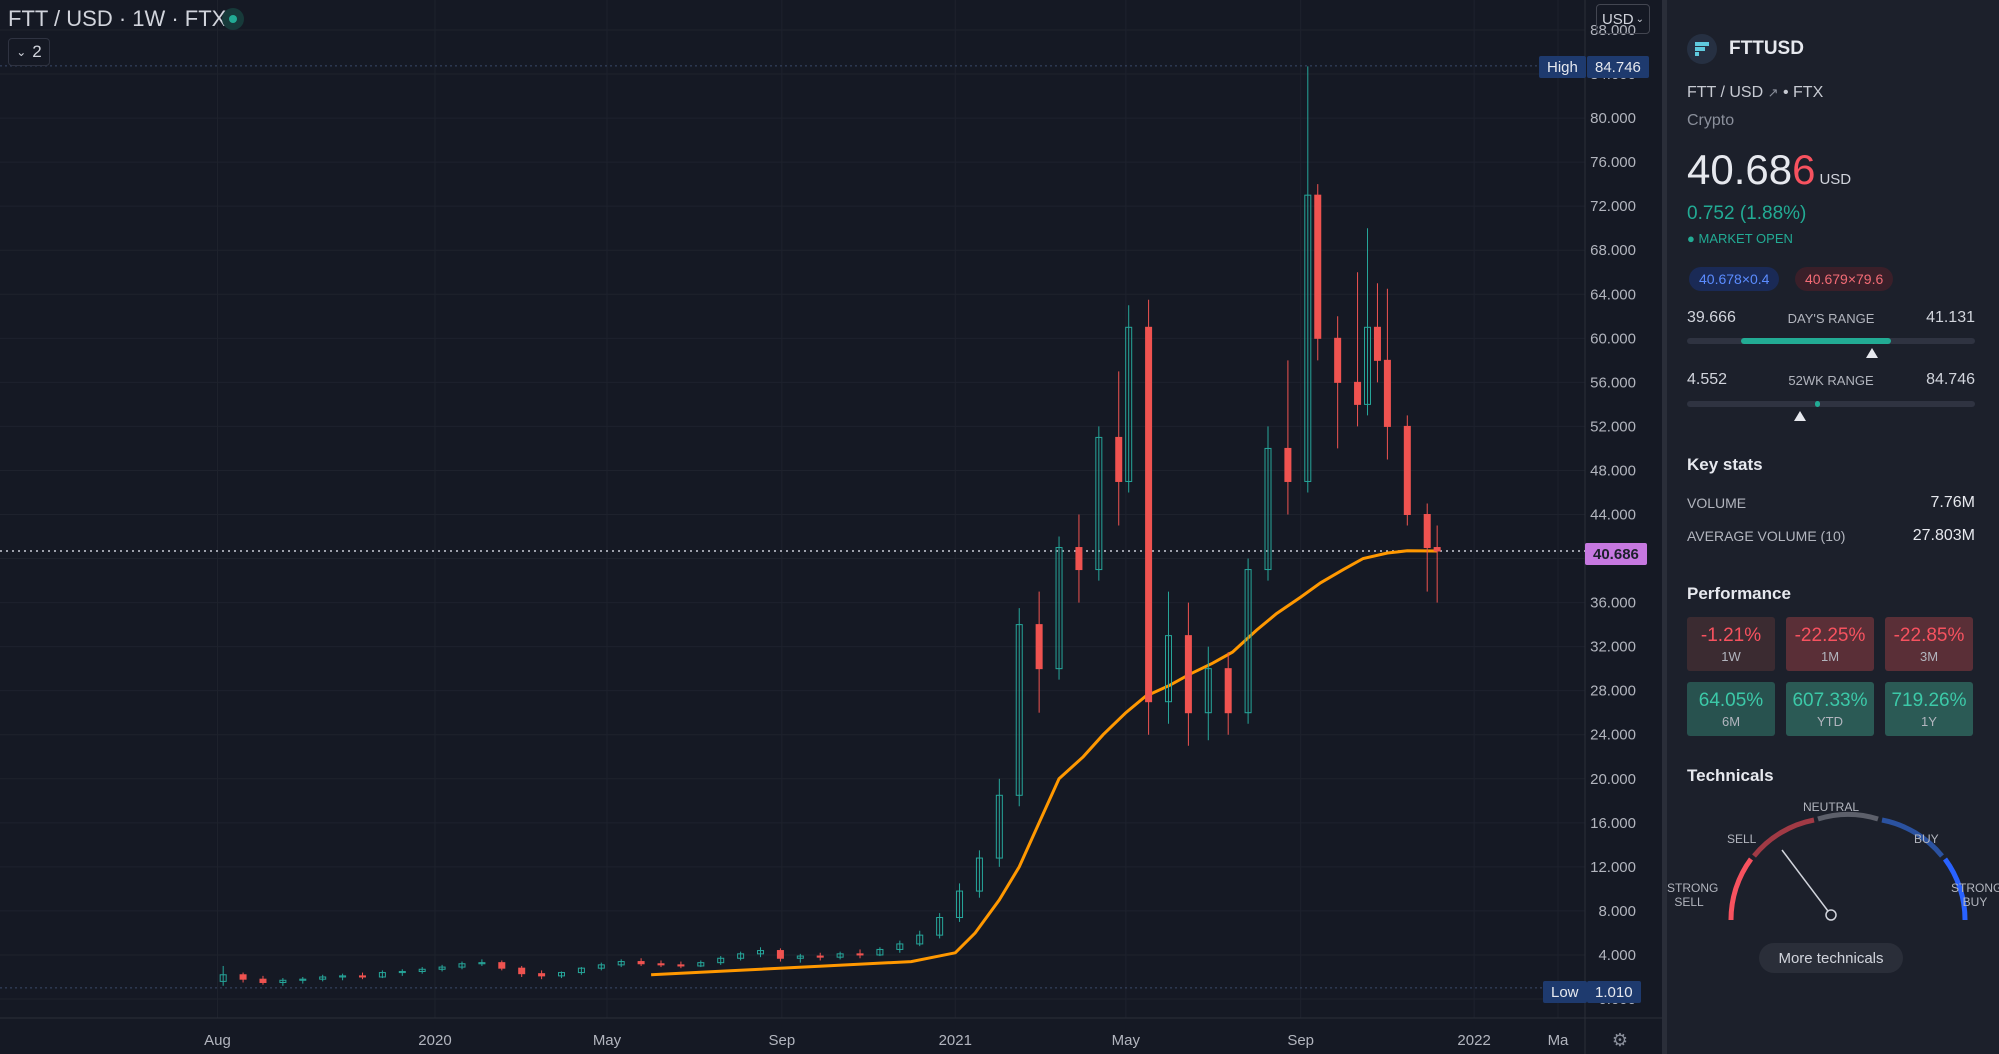  What do you see at coordinates (1766, 48) in the screenshot?
I see `symbol-name: FTTUSD` at bounding box center [1766, 48].